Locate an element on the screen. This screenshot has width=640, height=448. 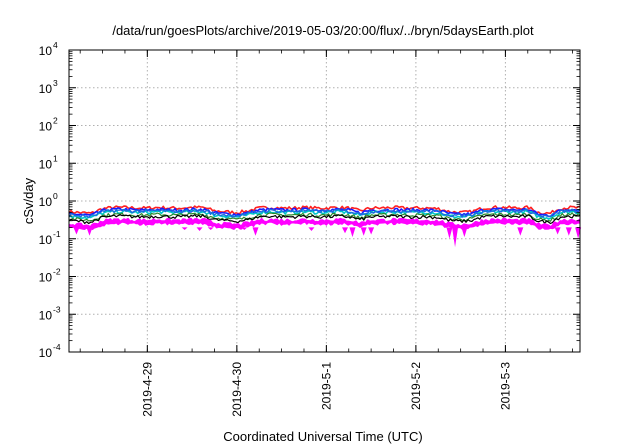
x-tick-label: 2019-4-30 is located at coordinates (237, 389).